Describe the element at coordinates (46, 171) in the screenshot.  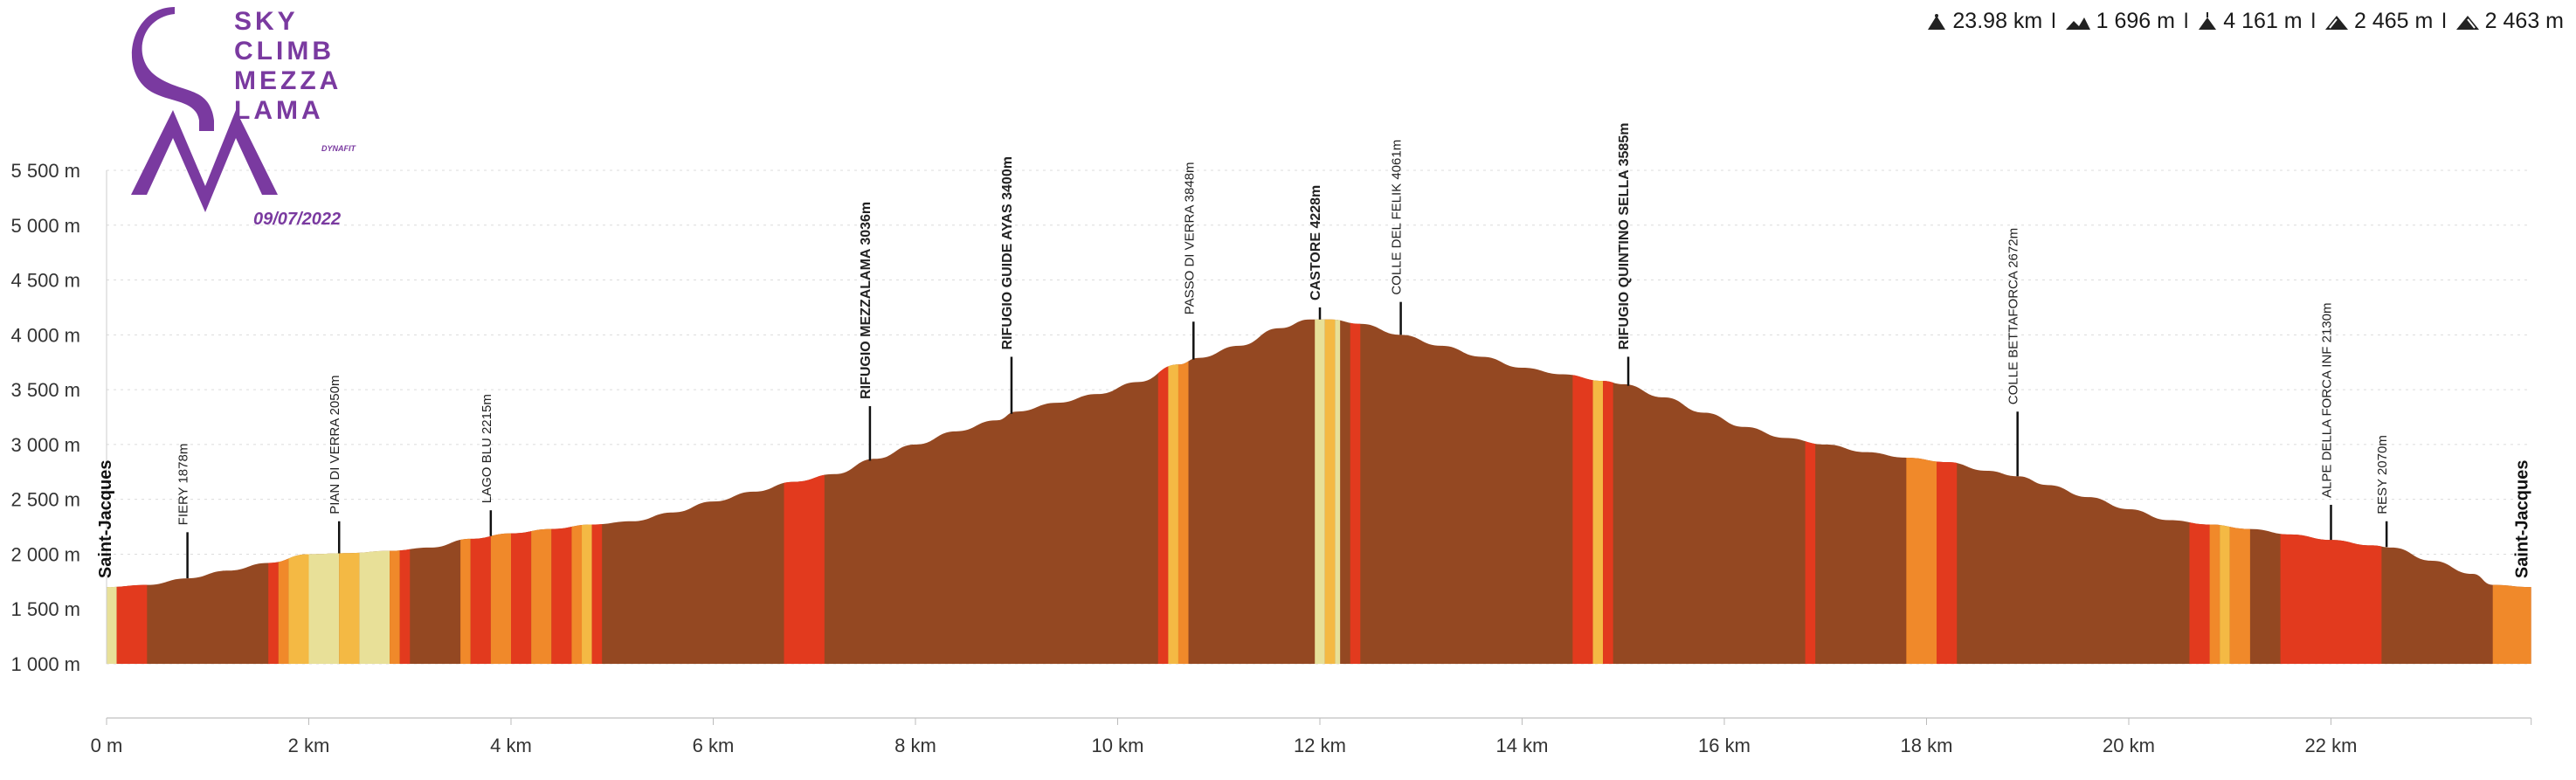
I see `y-tick-label: 5 500 m` at that location.